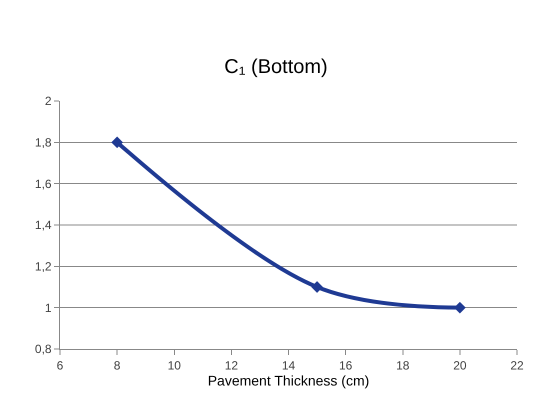 The width and height of the screenshot is (552, 403). Describe the element at coordinates (43, 267) in the screenshot. I see `y-tick-label: 1,2` at that location.